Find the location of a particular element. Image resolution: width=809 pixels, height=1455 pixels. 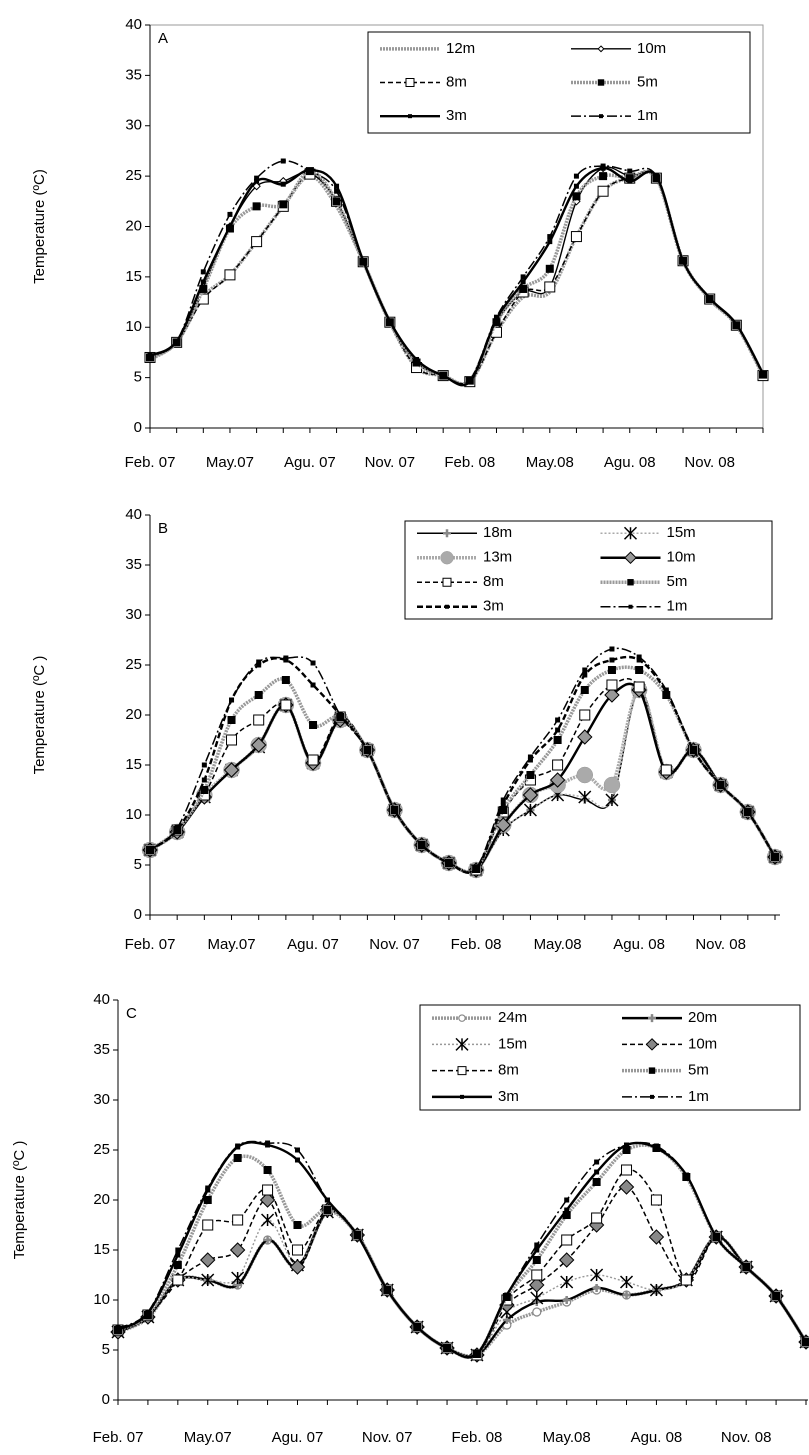

legend-box is located at coordinates (610, 1057).